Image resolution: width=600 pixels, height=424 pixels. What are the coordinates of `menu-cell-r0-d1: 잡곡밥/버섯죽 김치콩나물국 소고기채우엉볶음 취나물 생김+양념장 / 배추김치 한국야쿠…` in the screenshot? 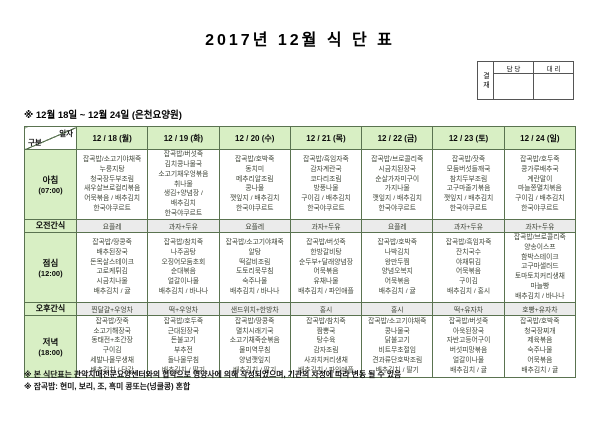 It's located at (183, 184).